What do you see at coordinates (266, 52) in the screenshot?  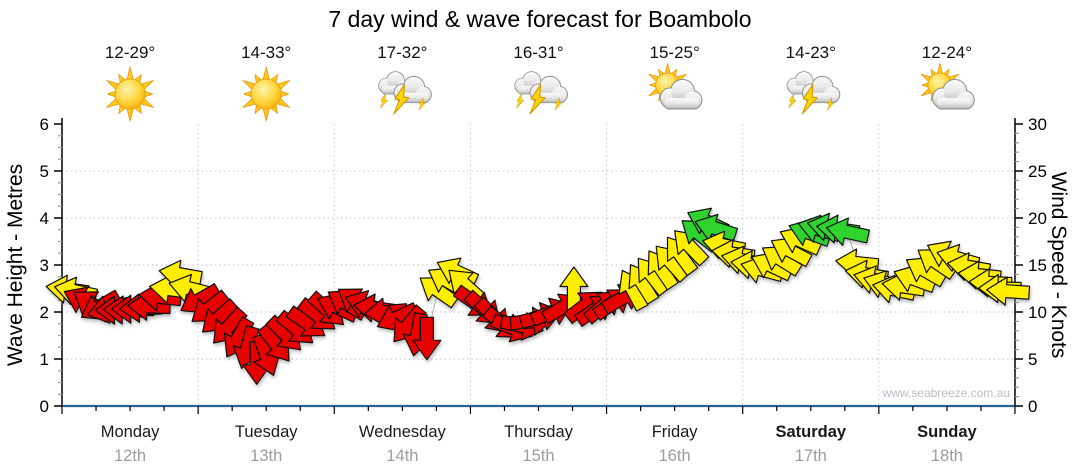 I see `day-temp: 14-33°` at bounding box center [266, 52].